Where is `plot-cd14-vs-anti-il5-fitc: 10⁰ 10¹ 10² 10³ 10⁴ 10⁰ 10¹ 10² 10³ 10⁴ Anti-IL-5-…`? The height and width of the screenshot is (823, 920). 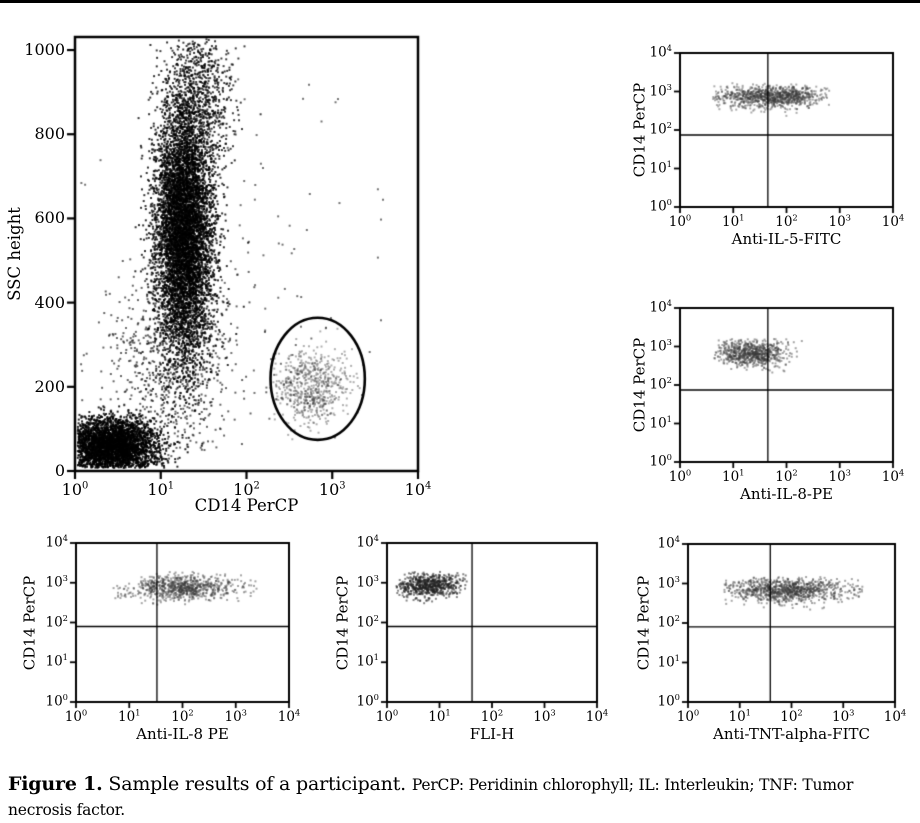 plot-cd14-vs-anti-il5-fitc: 10⁰ 10¹ 10² 10³ 10⁴ 10⁰ 10¹ 10² 10³ 10⁴ Anti-IL-5-… is located at coordinates (769, 149).